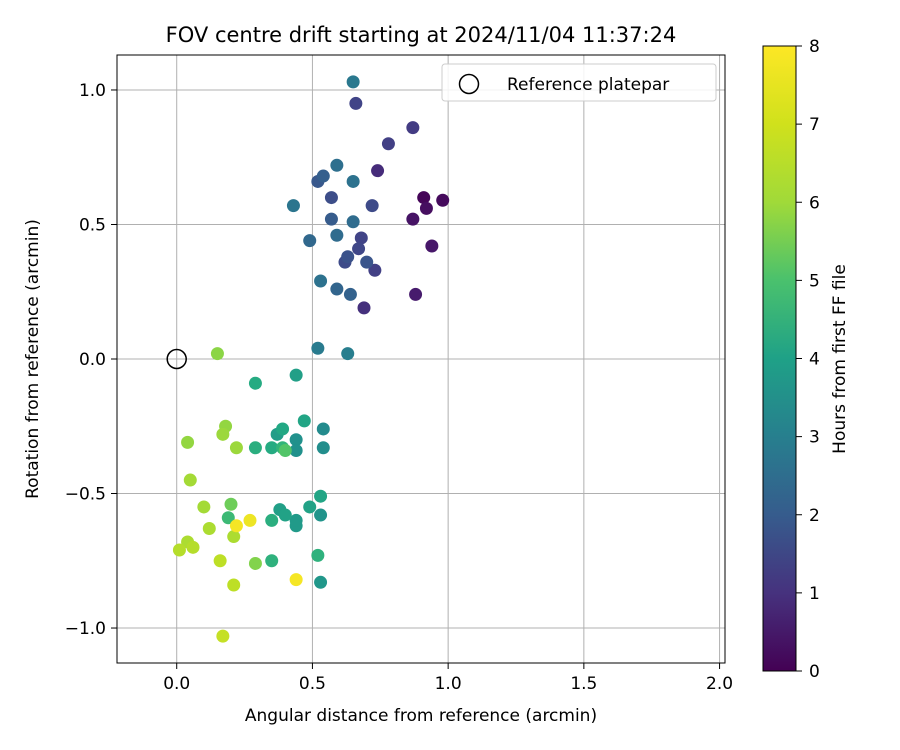  Describe the element at coordinates (176, 359) in the screenshot. I see `reference-platepar-marker` at that location.